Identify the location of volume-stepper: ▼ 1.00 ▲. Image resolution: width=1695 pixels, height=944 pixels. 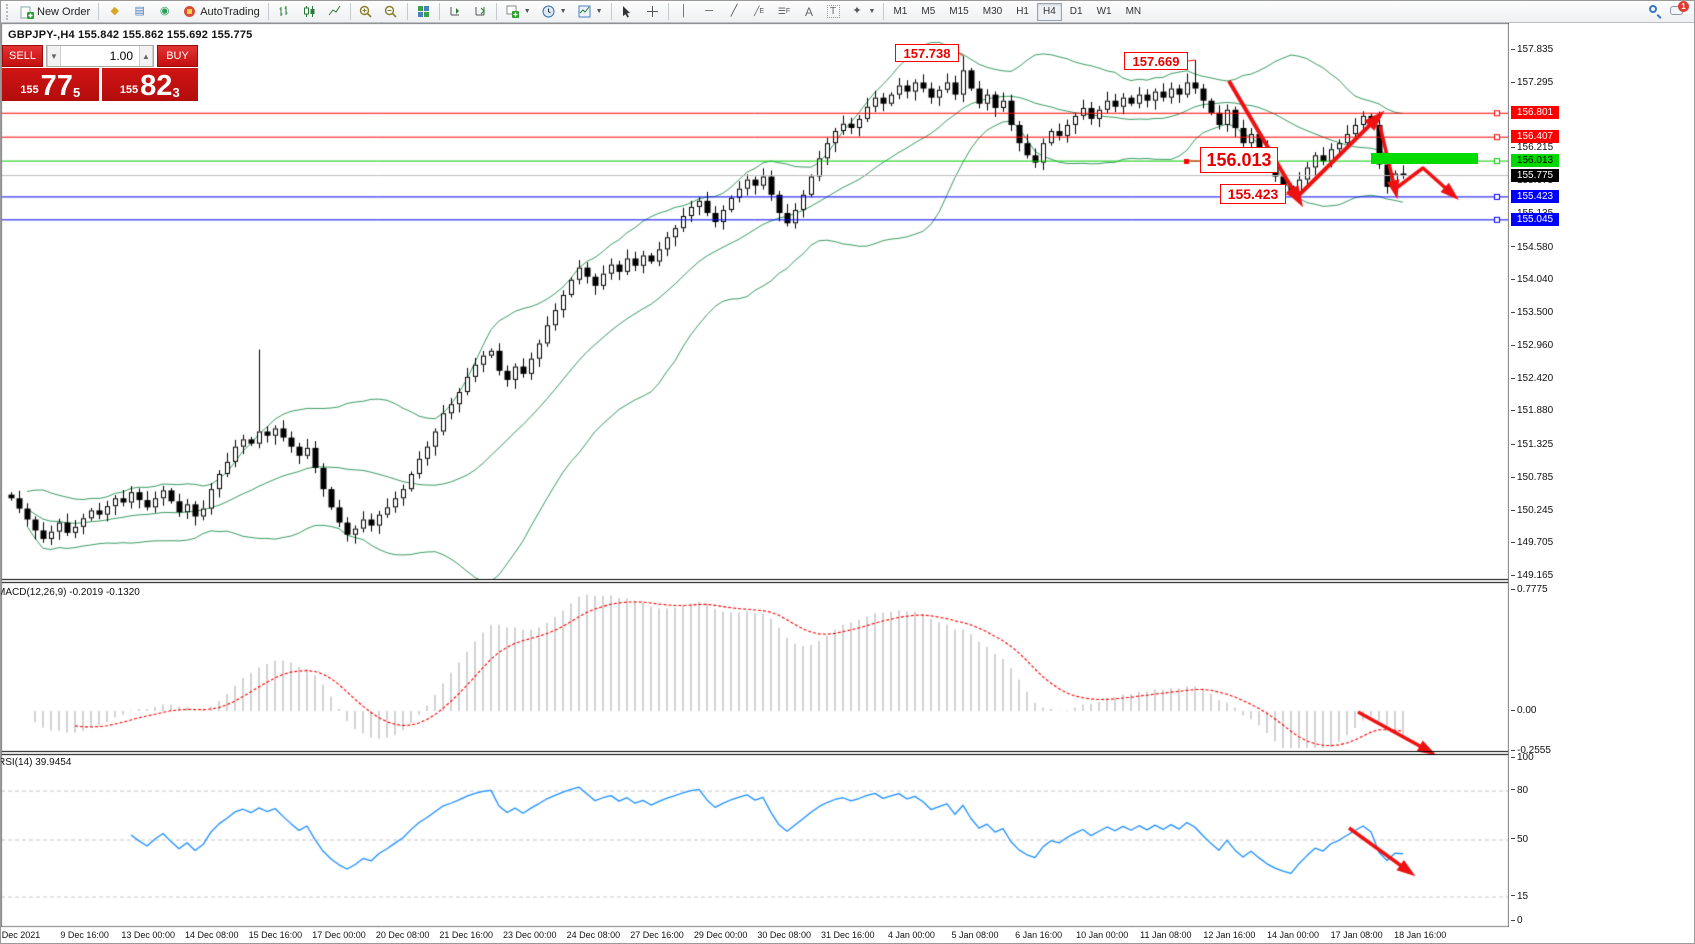
(100, 56).